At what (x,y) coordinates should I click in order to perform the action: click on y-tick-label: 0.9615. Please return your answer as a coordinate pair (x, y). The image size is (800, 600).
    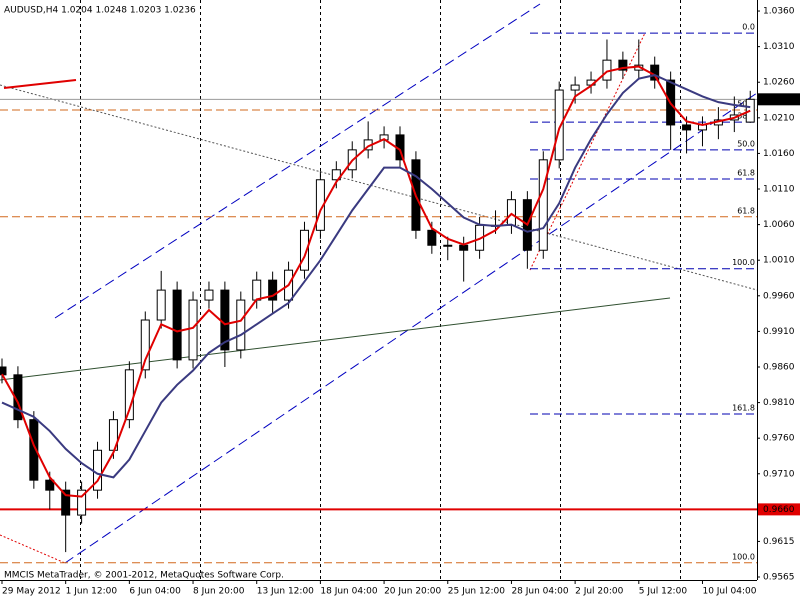
    Looking at the image, I should click on (779, 542).